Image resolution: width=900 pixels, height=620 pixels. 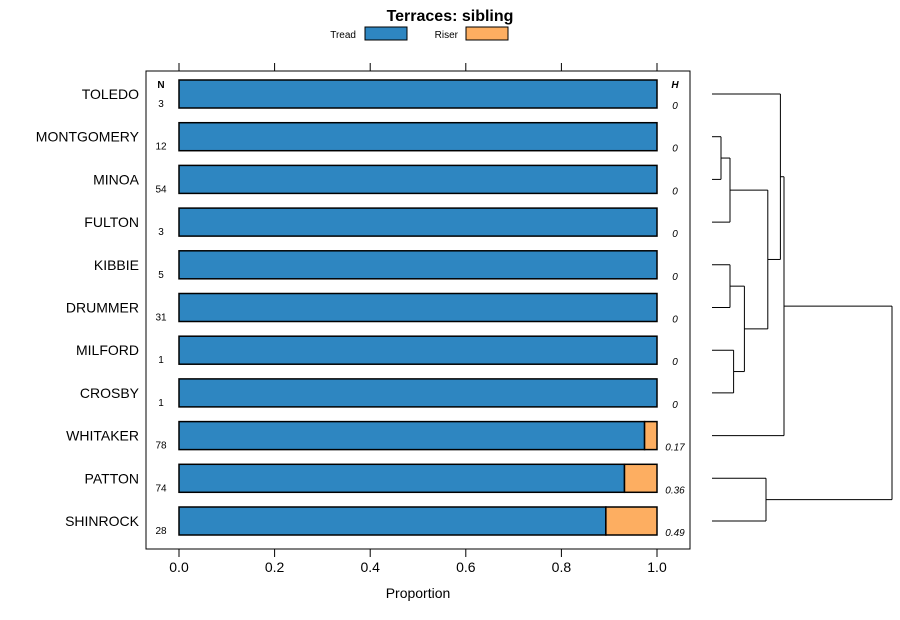 I want to click on x-tick-label: 0.0, so click(x=179, y=567).